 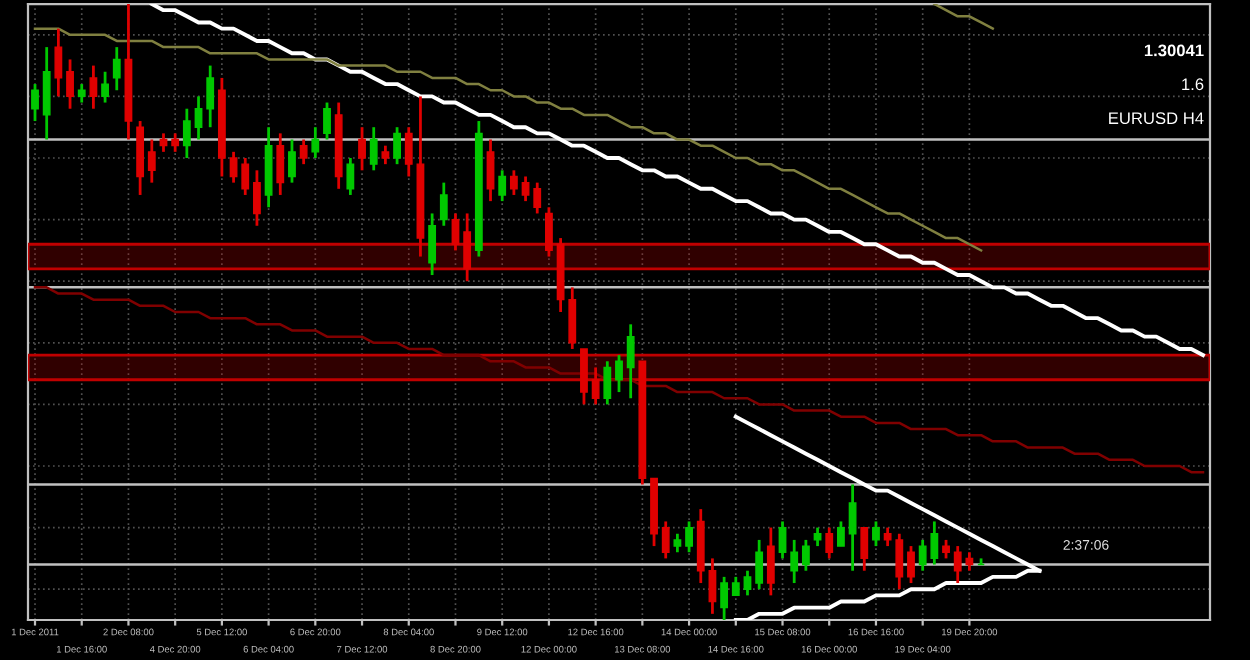 What do you see at coordinates (1174, 50) in the screenshot?
I see `annotation: 1.30041` at bounding box center [1174, 50].